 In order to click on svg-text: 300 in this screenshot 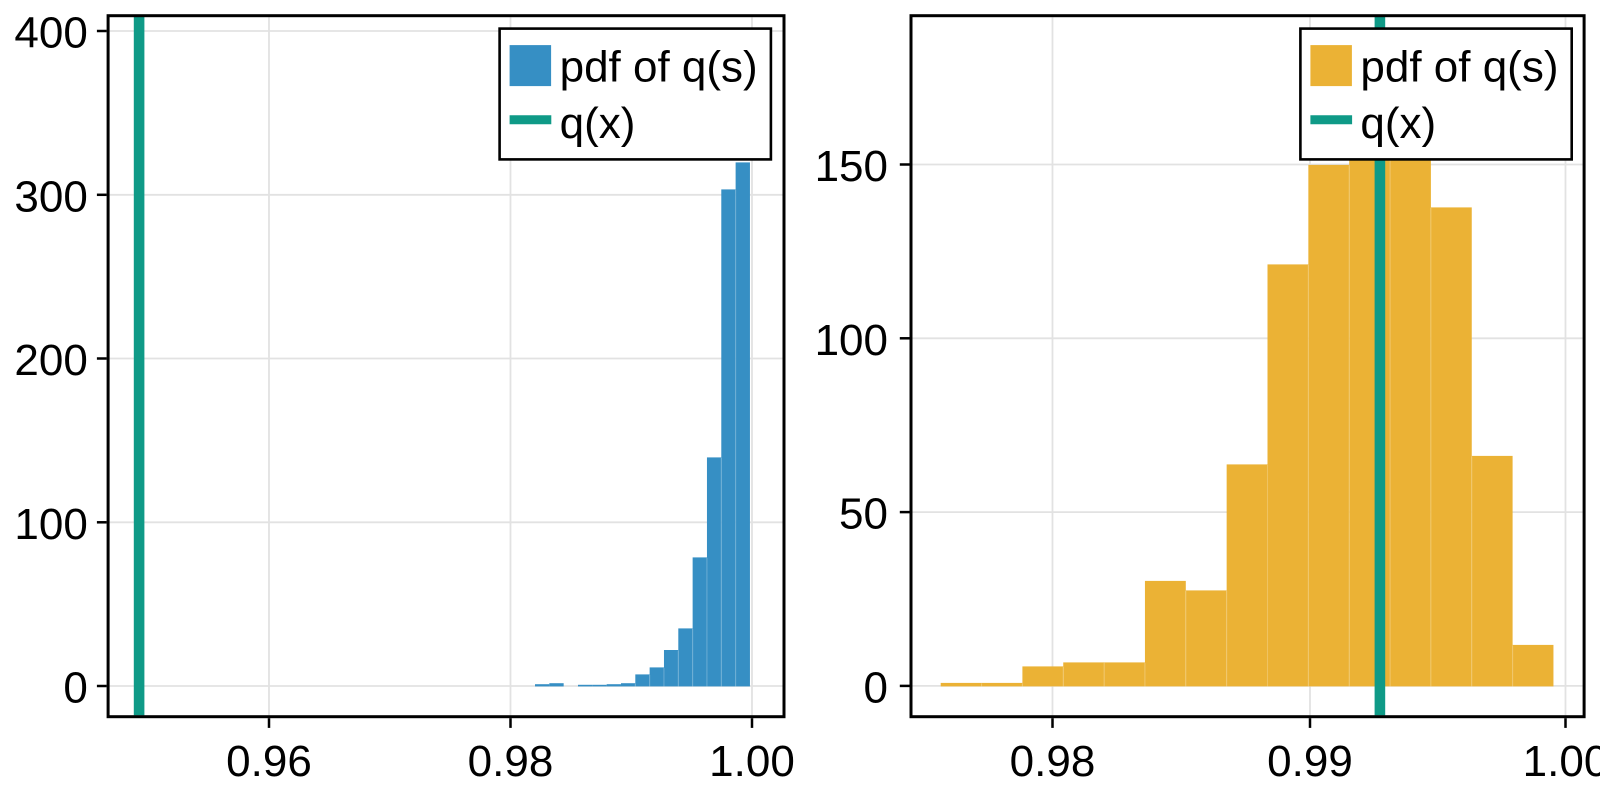, I will do `click(50, 196)`.